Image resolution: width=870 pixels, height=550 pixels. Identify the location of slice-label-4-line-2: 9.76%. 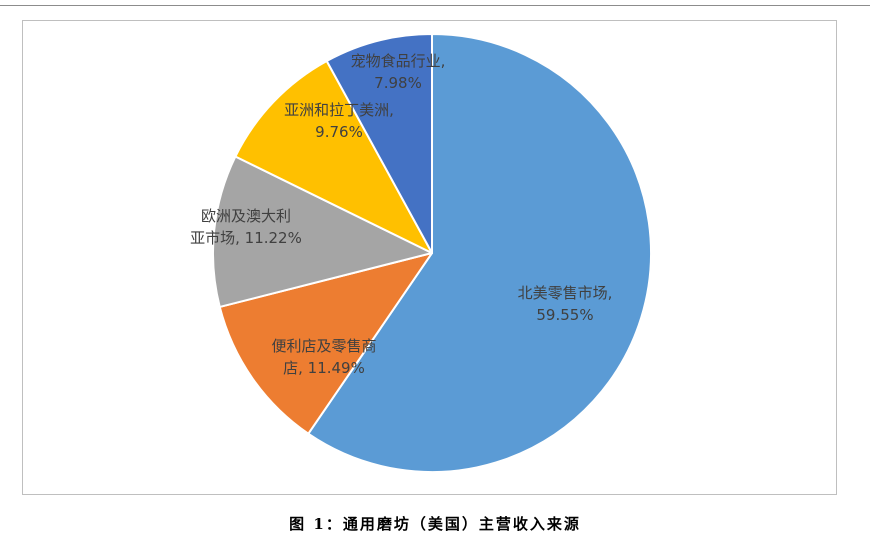
(339, 132).